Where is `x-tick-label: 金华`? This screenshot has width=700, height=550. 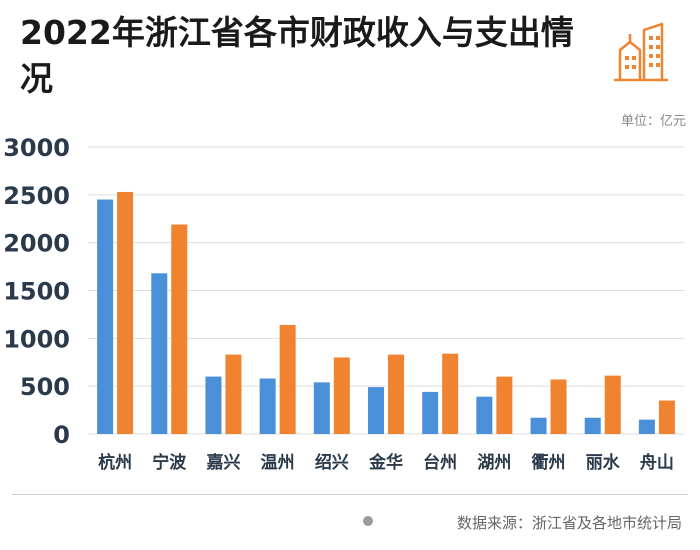
x-tick-label: 金华 is located at coordinates (385, 462).